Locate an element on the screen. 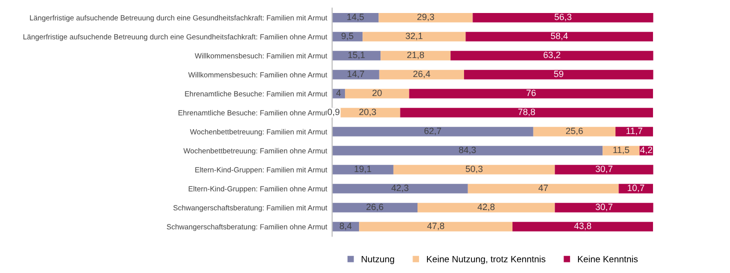 The height and width of the screenshot is (273, 730). data-label: 15,1 is located at coordinates (356, 56).